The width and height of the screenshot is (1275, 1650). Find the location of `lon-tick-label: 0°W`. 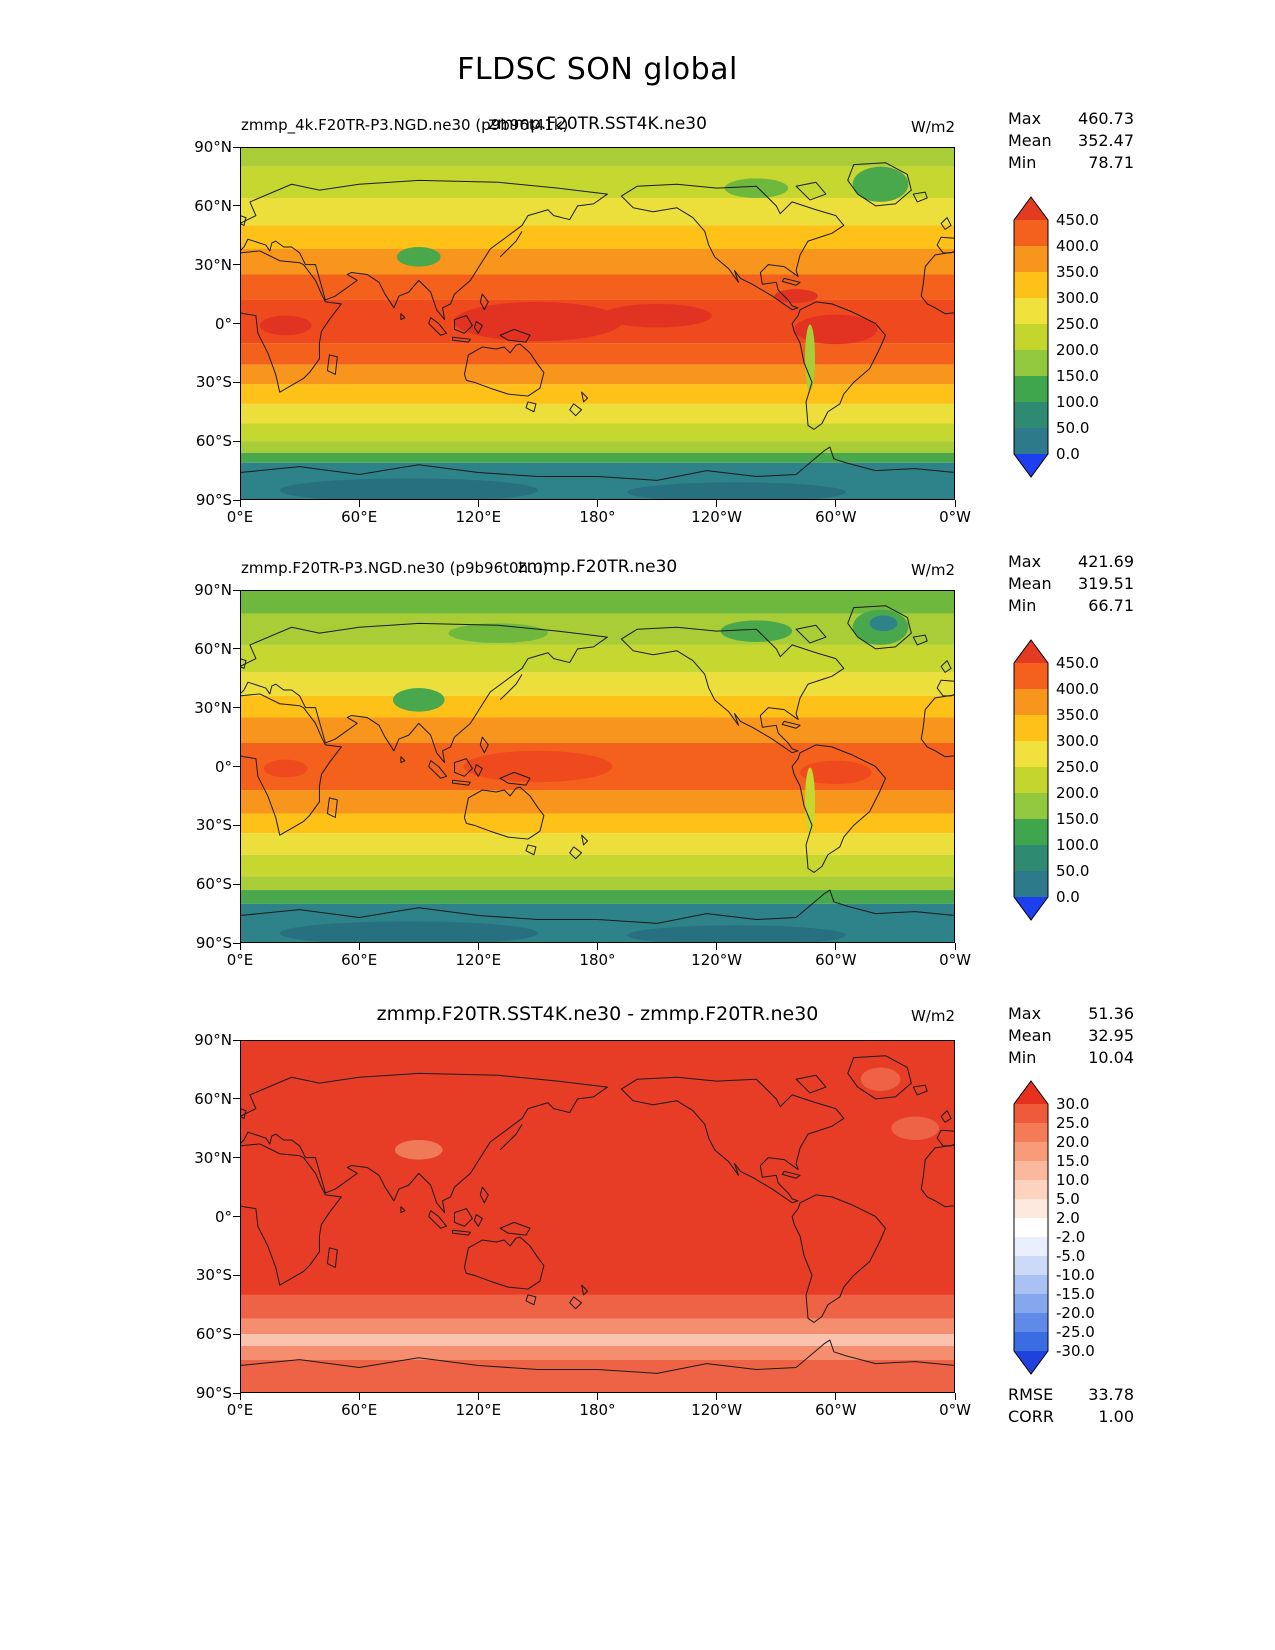

lon-tick-label: 0°W is located at coordinates (955, 517).